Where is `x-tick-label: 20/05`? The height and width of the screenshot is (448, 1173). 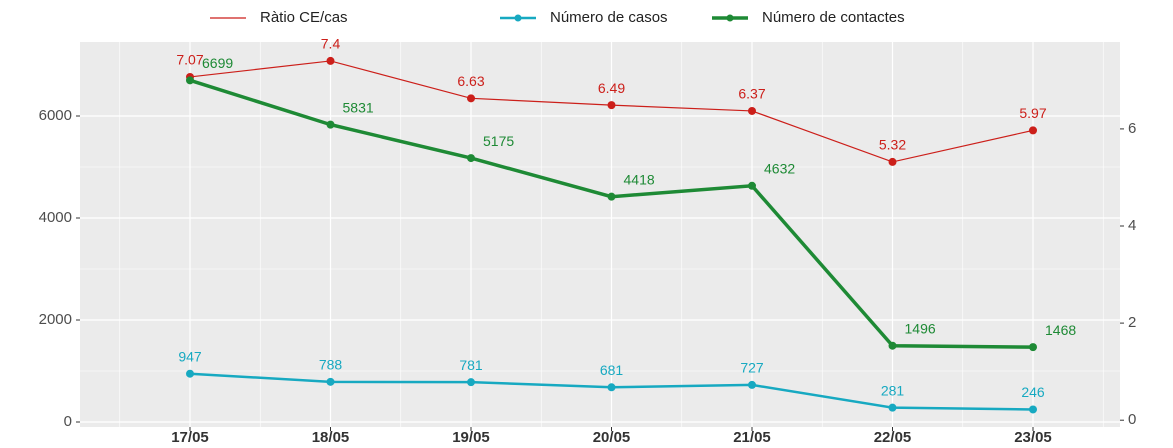
x-tick-label: 20/05 is located at coordinates (612, 436).